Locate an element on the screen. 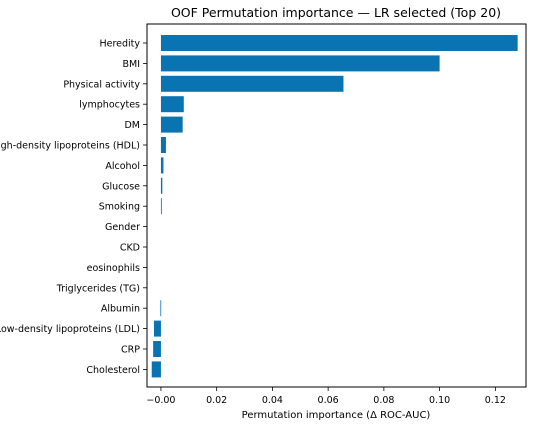 This screenshot has width=550, height=424. y-tick-label-16: Cholesterol is located at coordinates (113, 370).